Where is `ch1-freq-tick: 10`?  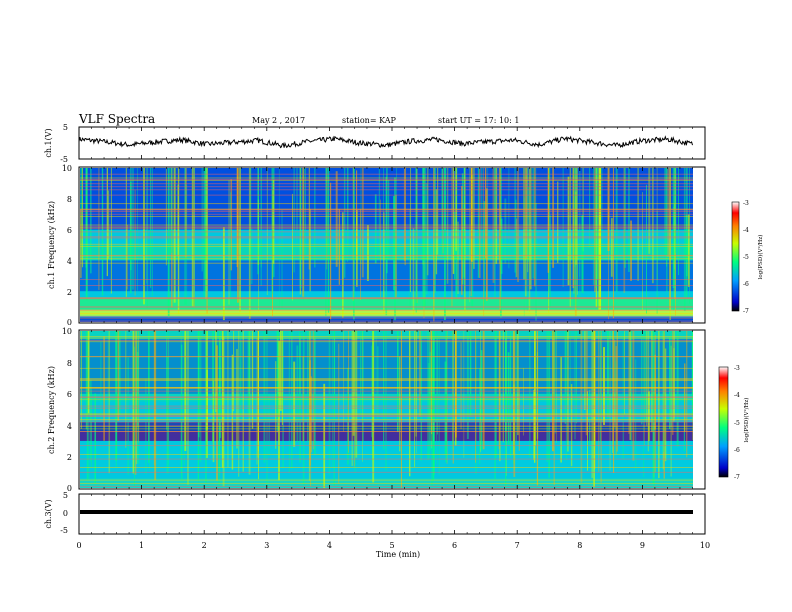 ch1-freq-tick: 10 is located at coordinates (67, 168).